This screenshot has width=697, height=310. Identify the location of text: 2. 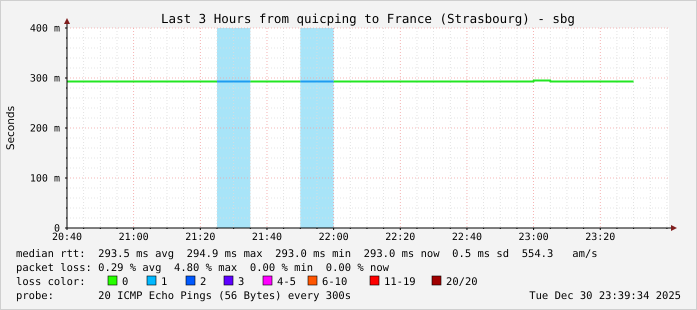
(203, 282).